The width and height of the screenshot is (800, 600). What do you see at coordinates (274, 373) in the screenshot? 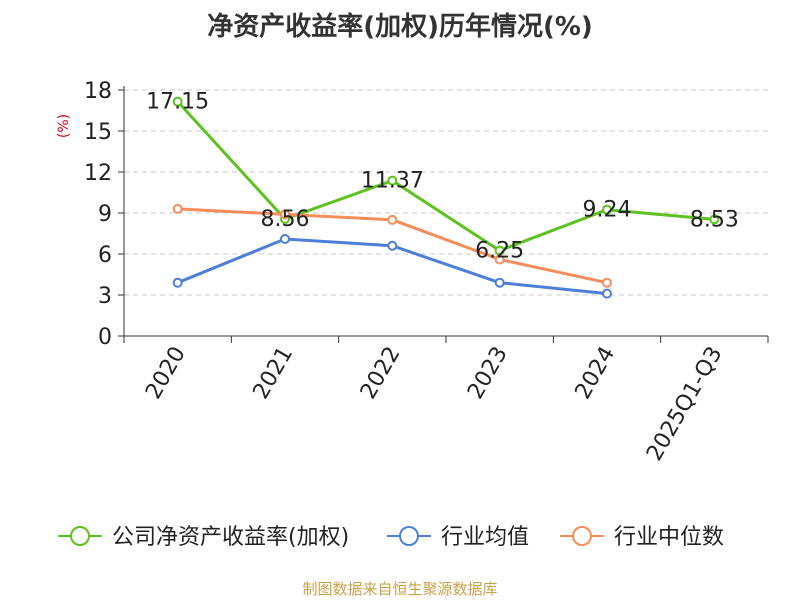
I see `x-tick-label: 2021` at bounding box center [274, 373].